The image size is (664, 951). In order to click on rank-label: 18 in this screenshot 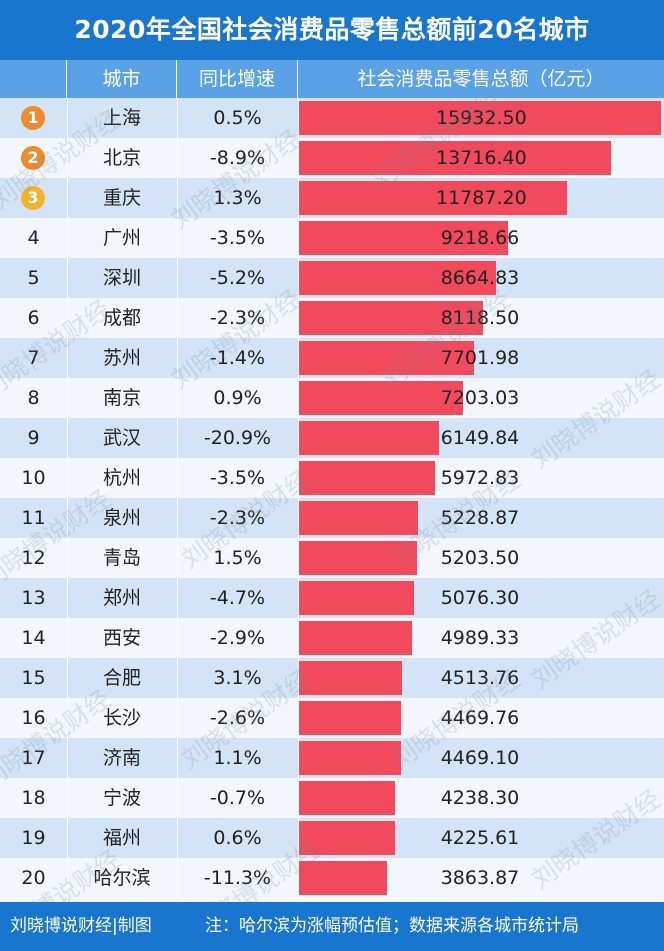, I will do `click(33, 798)`.